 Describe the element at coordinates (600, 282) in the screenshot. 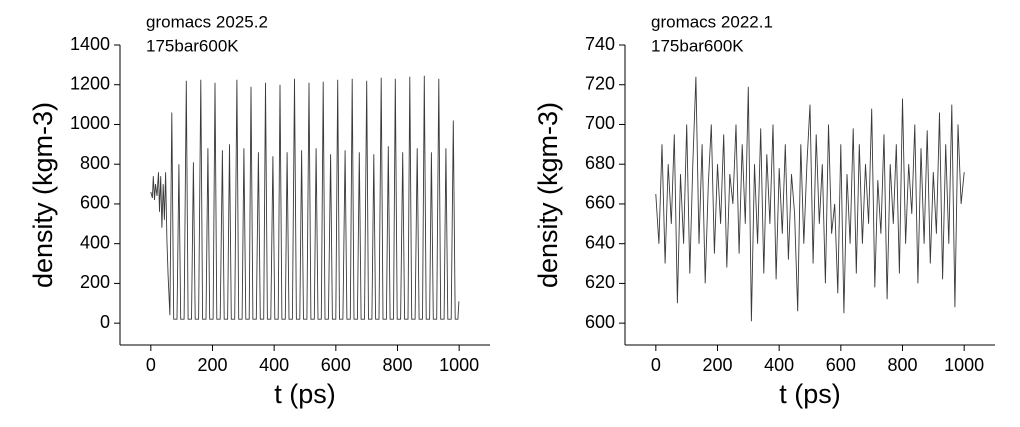

I see `y-tick-label: 620` at that location.